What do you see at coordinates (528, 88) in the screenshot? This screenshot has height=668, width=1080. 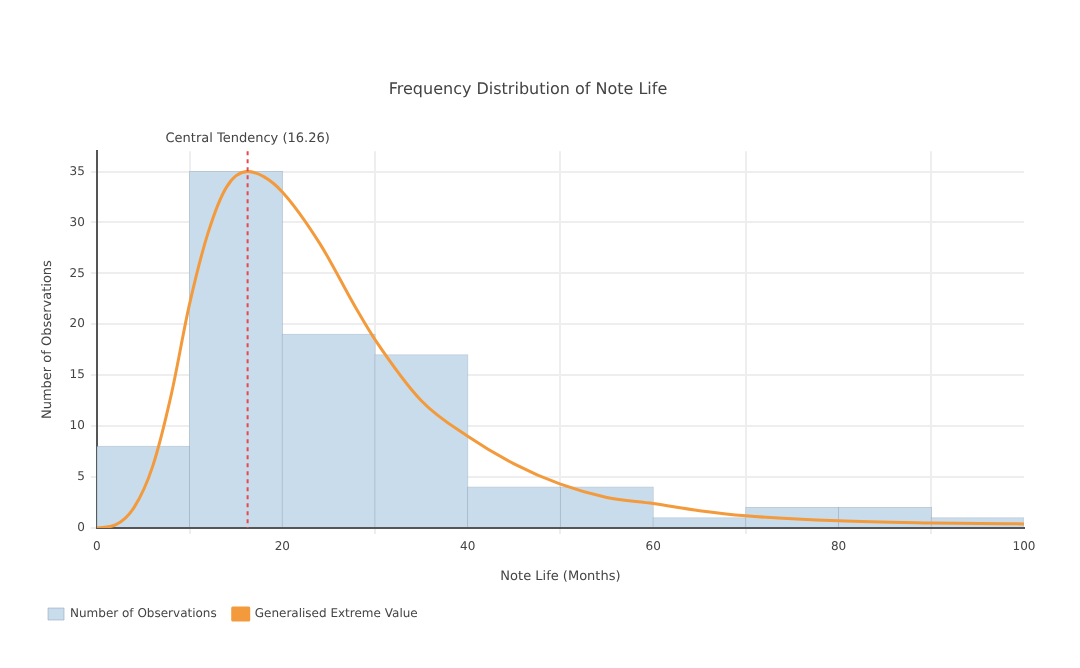 I see `chart-title: Frequency Distribution of Note Life` at bounding box center [528, 88].